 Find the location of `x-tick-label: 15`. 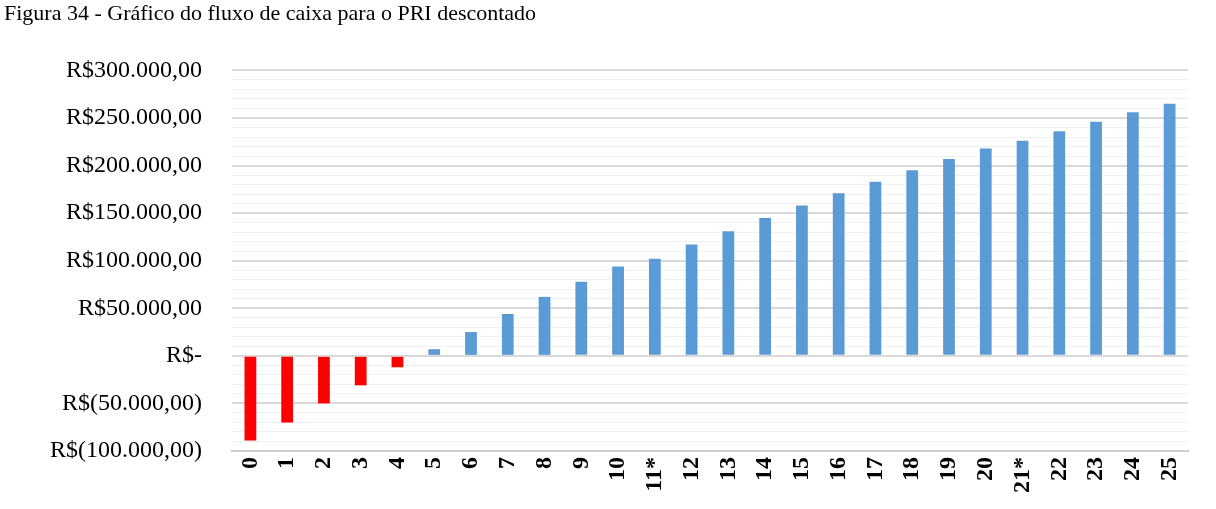

x-tick-label: 15 is located at coordinates (800, 469).